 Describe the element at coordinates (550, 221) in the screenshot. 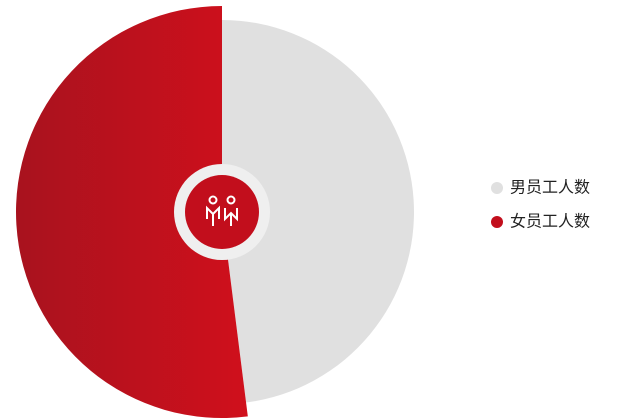

I see `legend-label: 女员工人数` at that location.